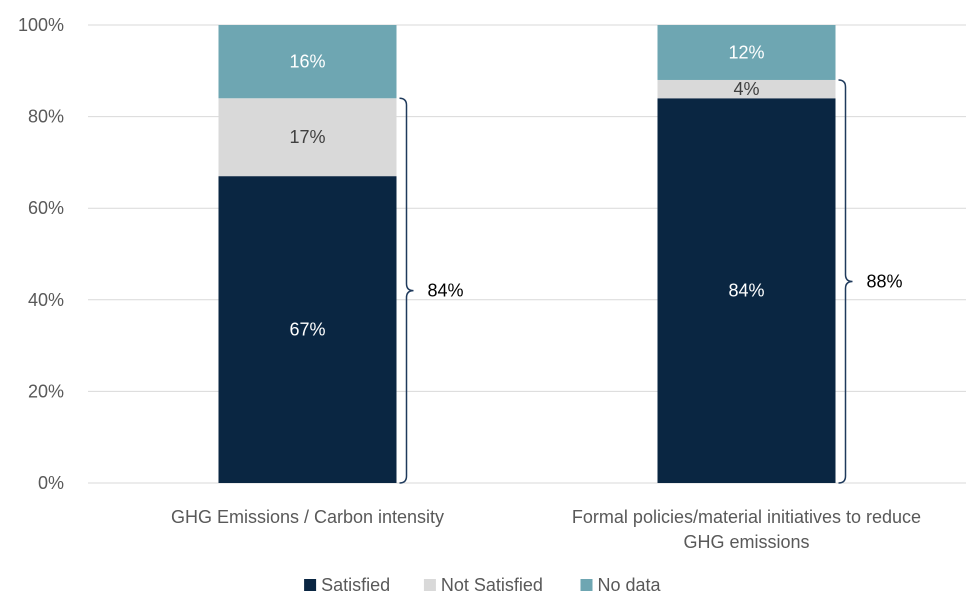 Image resolution: width=966 pixels, height=601 pixels. Describe the element at coordinates (46, 391) in the screenshot. I see `y-tick-label: 20%` at that location.